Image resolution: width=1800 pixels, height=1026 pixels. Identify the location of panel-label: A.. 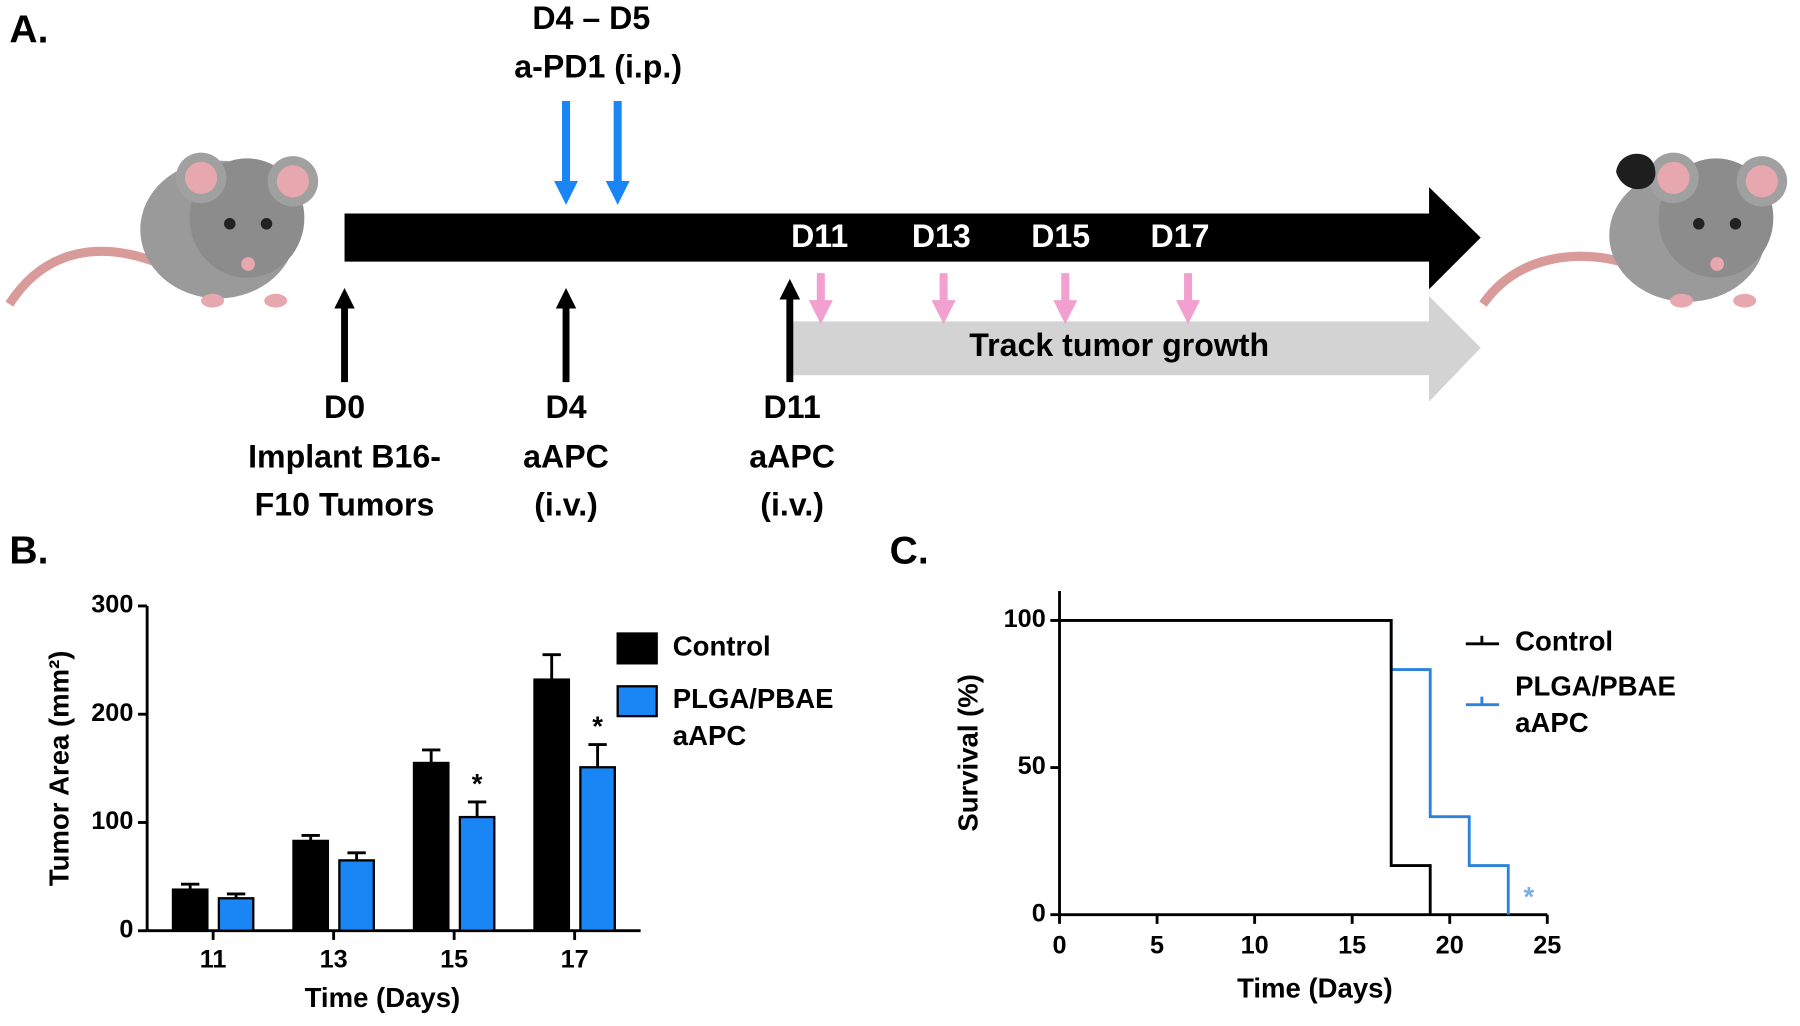
(28, 29).